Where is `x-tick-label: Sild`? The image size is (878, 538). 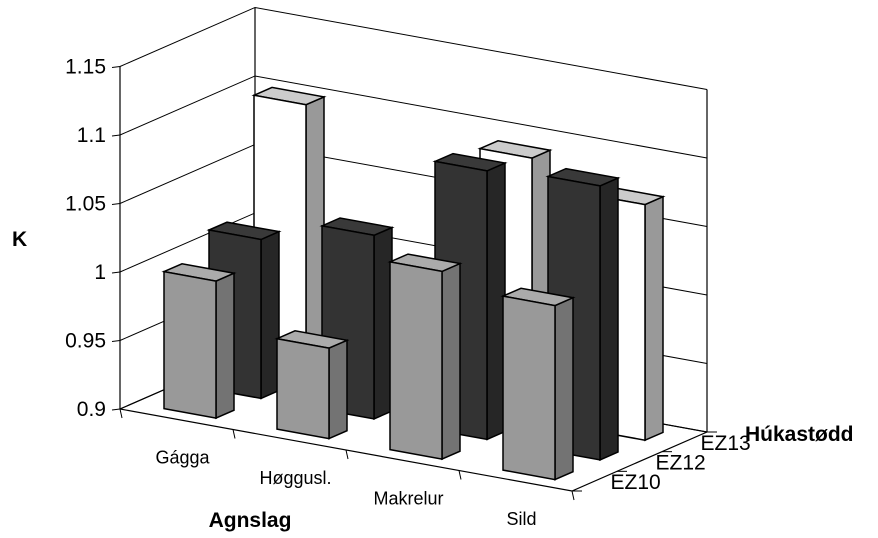 x-tick-label: Sild is located at coordinates (521, 519).